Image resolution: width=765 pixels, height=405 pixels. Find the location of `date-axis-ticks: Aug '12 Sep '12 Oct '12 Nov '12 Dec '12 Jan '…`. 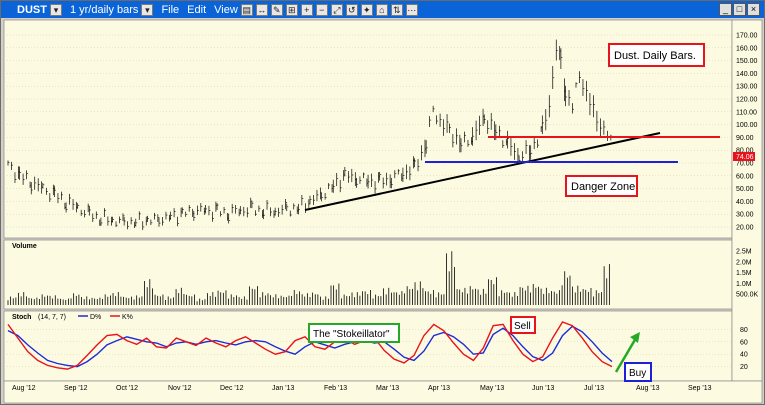

date-axis-ticks: Aug '12 Sep '12 Oct '12 Nov '12 Dec '12 Jan '… is located at coordinates (362, 388).